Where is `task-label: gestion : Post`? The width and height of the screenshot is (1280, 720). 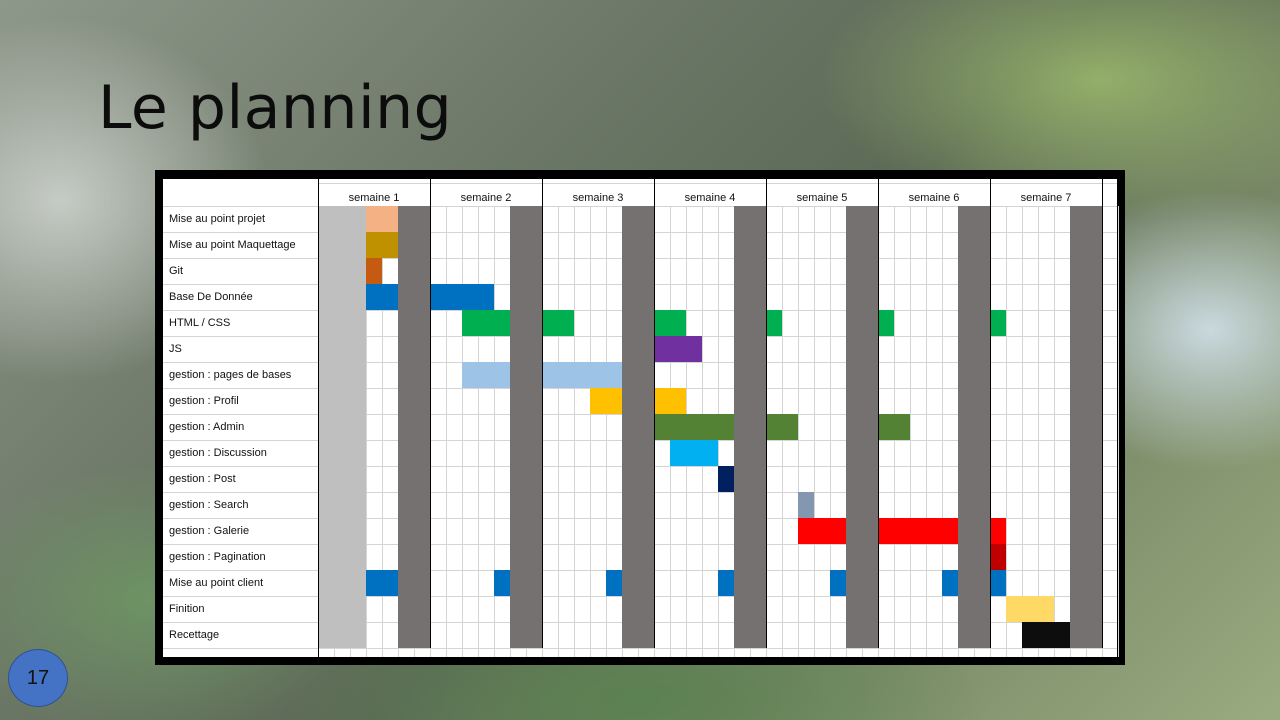
task-label: gestion : Post is located at coordinates (202, 479).